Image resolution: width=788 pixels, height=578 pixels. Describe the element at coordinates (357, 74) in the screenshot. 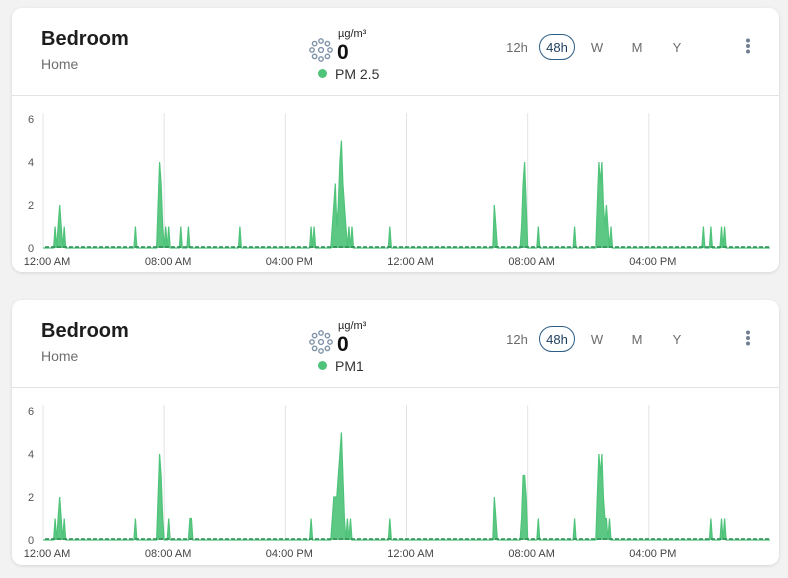

I see `metric-label: PM 2.5` at that location.